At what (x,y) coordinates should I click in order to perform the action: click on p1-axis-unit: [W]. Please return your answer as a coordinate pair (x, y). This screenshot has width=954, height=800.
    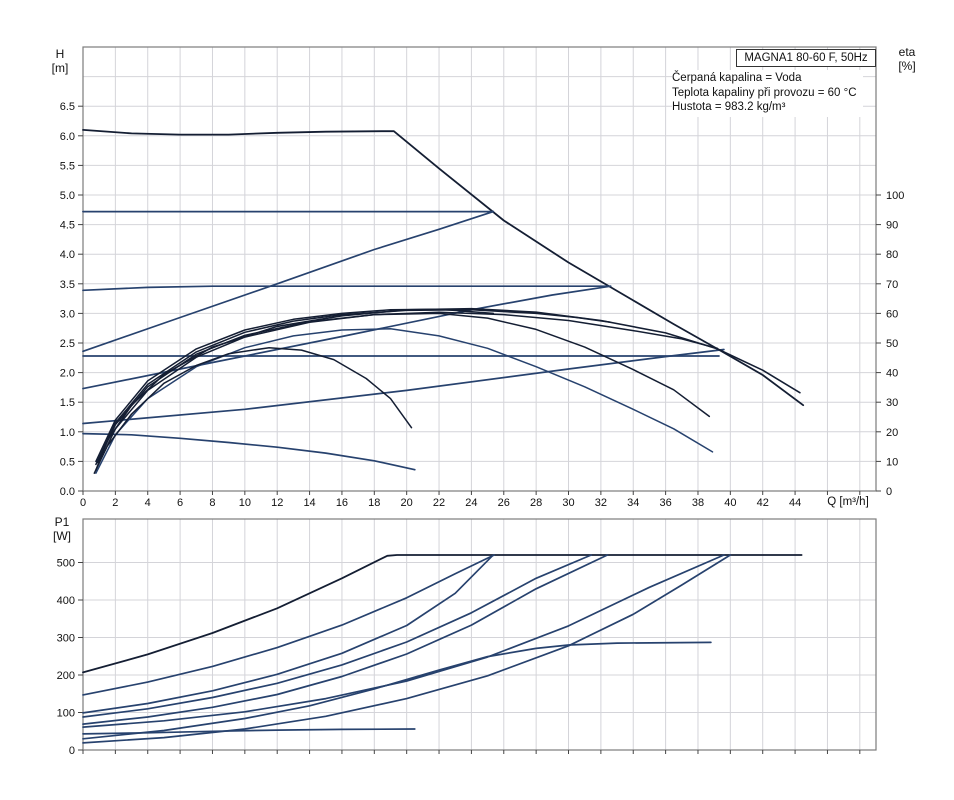
    Looking at the image, I should click on (62, 536).